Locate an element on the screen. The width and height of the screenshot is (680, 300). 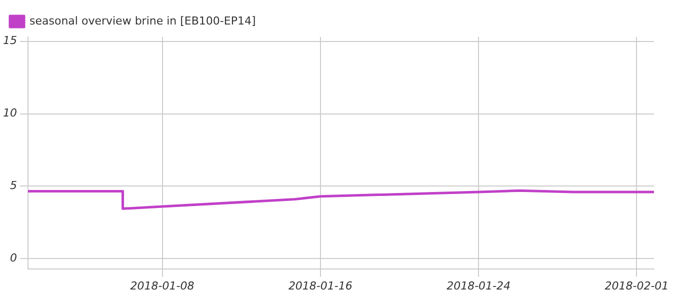
x-tick-label: 2018-01-08 is located at coordinates (162, 285).